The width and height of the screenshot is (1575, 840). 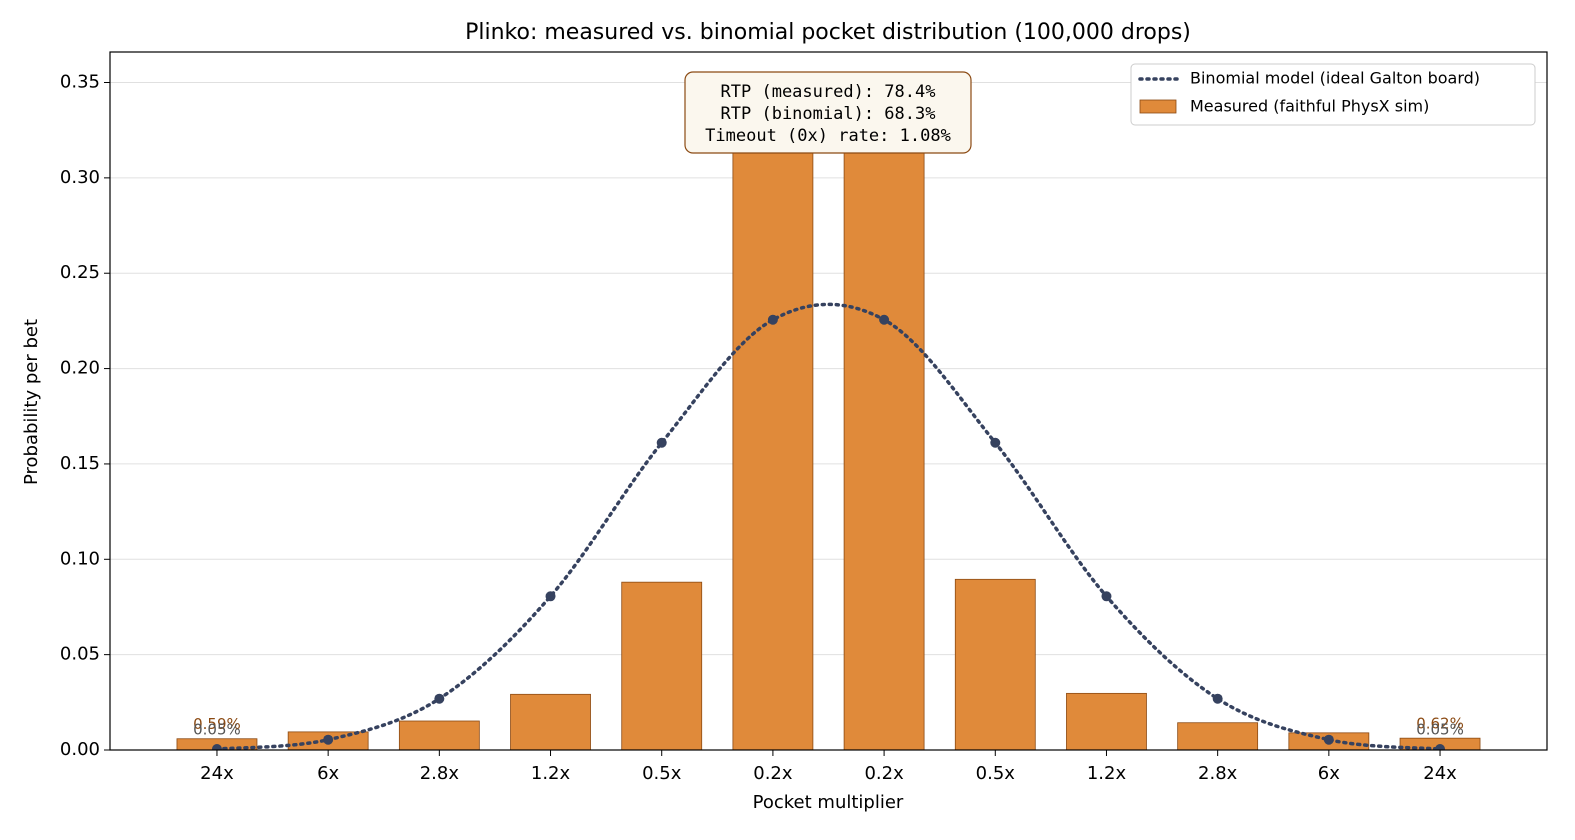 I want to click on legend-label: Measured (faithful PhysX sim), so click(x=1309, y=106).